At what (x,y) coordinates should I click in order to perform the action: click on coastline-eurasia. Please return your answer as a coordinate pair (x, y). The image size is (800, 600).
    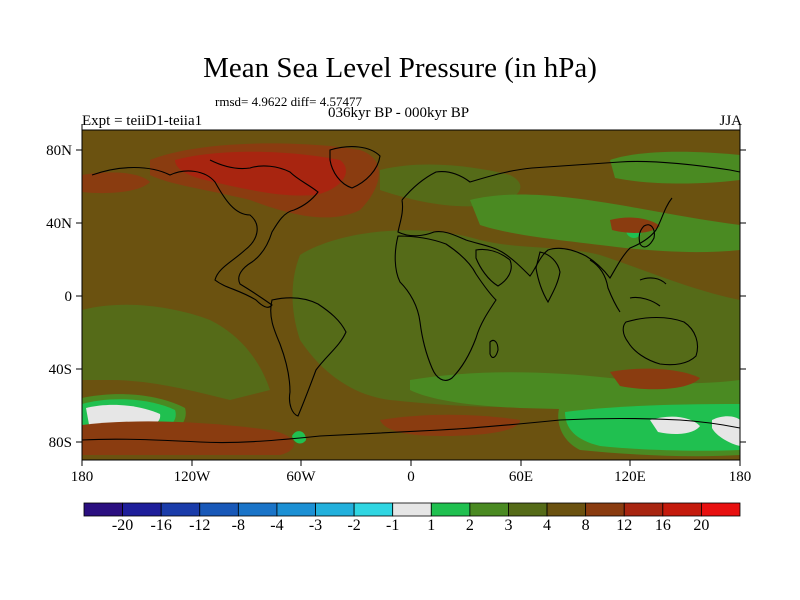
    Looking at the image, I should click on (568, 219).